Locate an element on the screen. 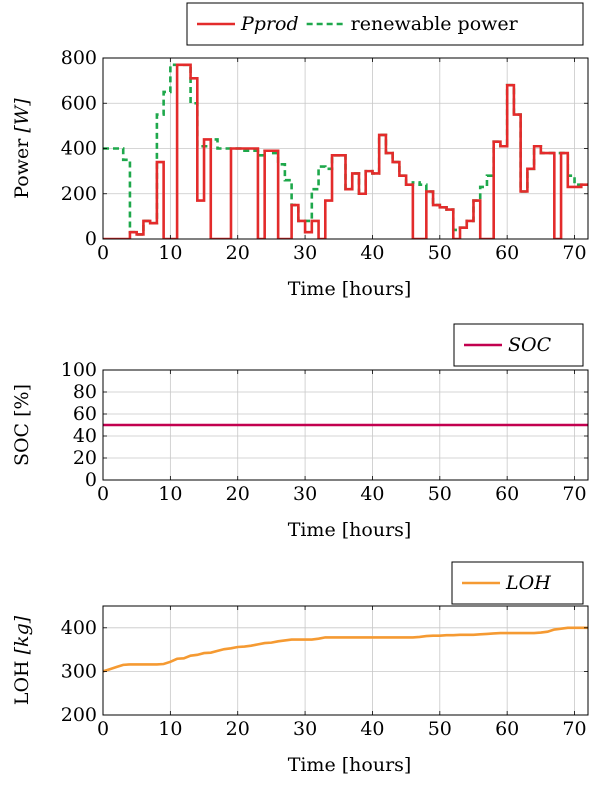 The image size is (590, 788). legend-label-loh: LOH is located at coordinates (528, 583).